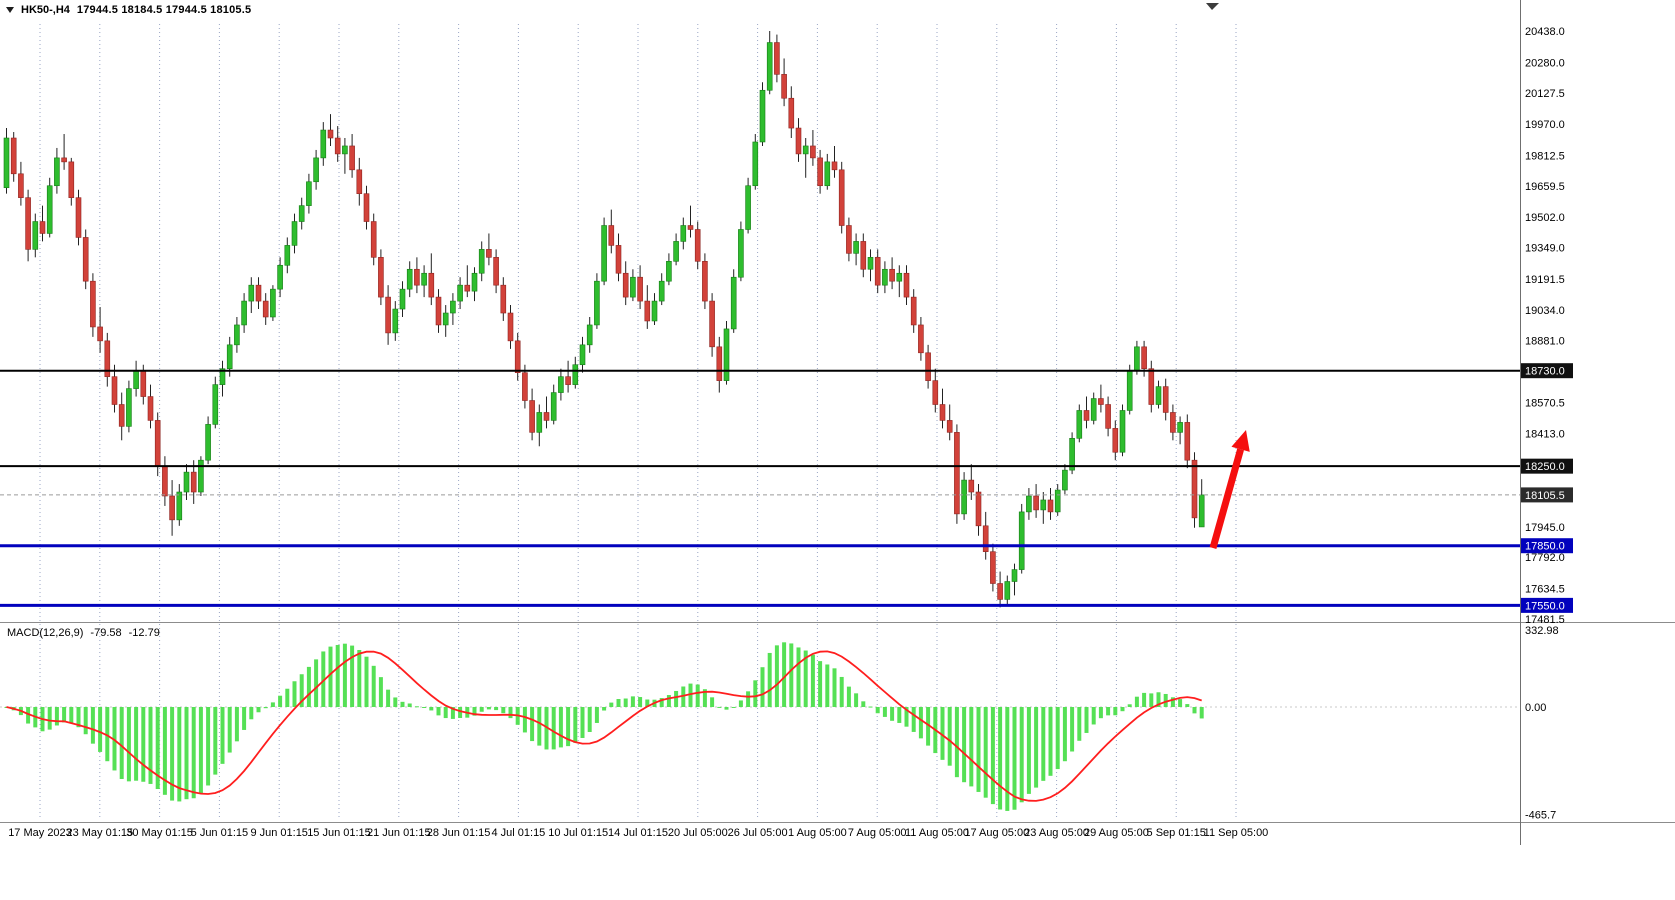 This screenshot has width=1675, height=900. Describe the element at coordinates (1236, 833) in the screenshot. I see `time-tick-label: 11 Sep 05:00` at that location.